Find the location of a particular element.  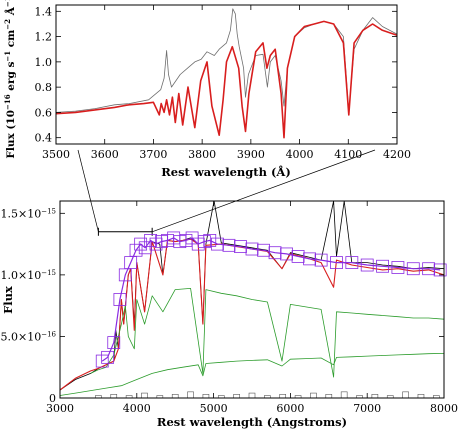

inset-x-tick-label: 4000 is located at coordinates (300, 154).